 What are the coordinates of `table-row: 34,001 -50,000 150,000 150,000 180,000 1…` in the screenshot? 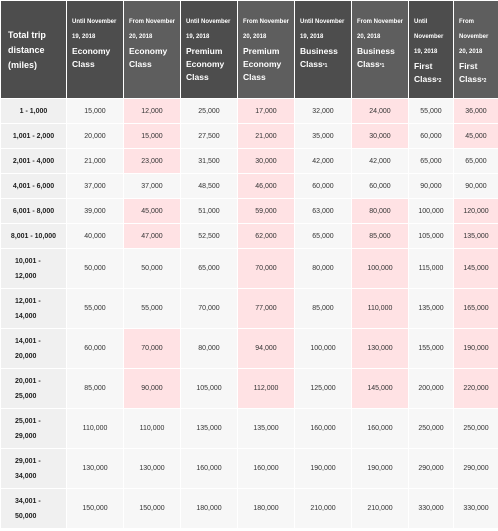 It's located at (249, 508).